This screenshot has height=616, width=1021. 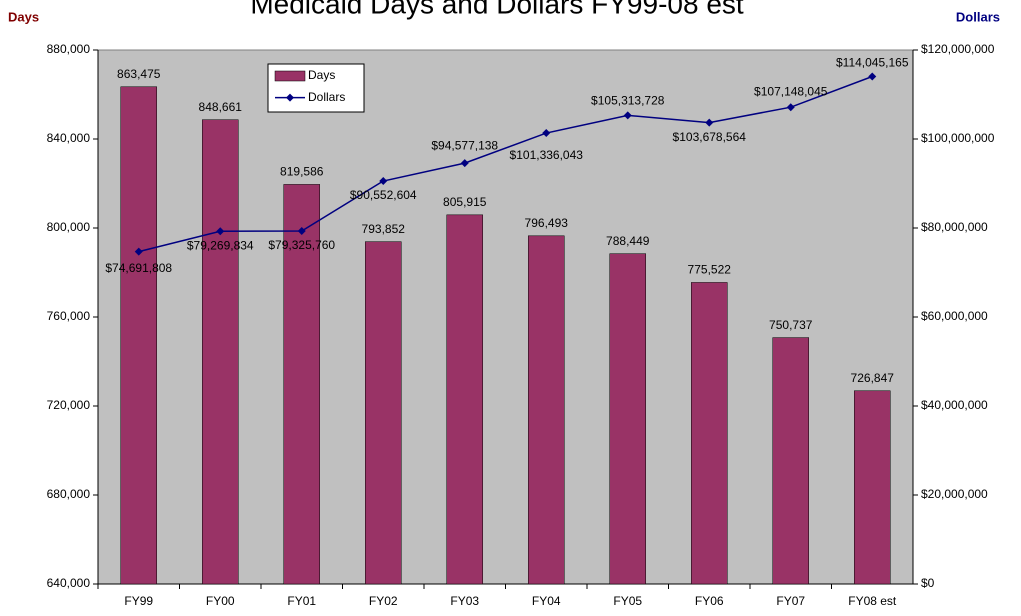 I want to click on legend-swatch-bar, so click(x=290, y=76).